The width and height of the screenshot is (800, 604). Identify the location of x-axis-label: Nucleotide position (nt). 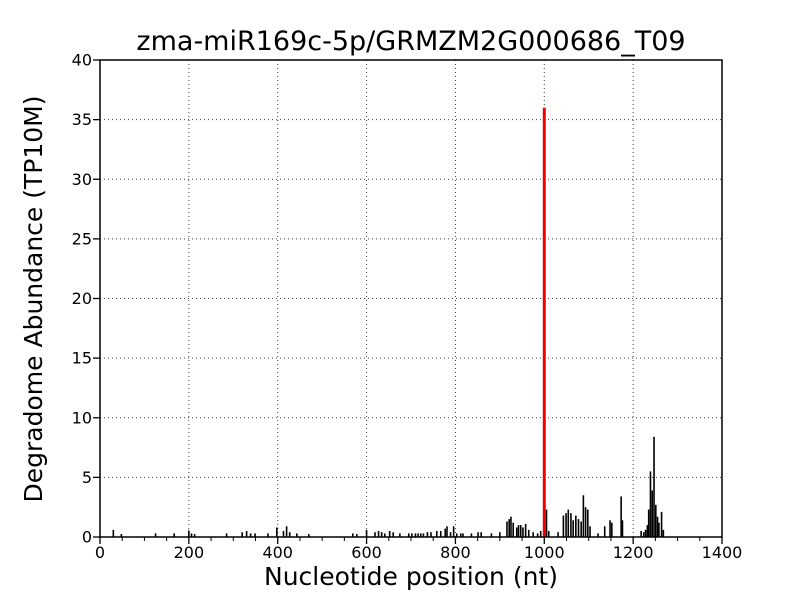
(411, 576).